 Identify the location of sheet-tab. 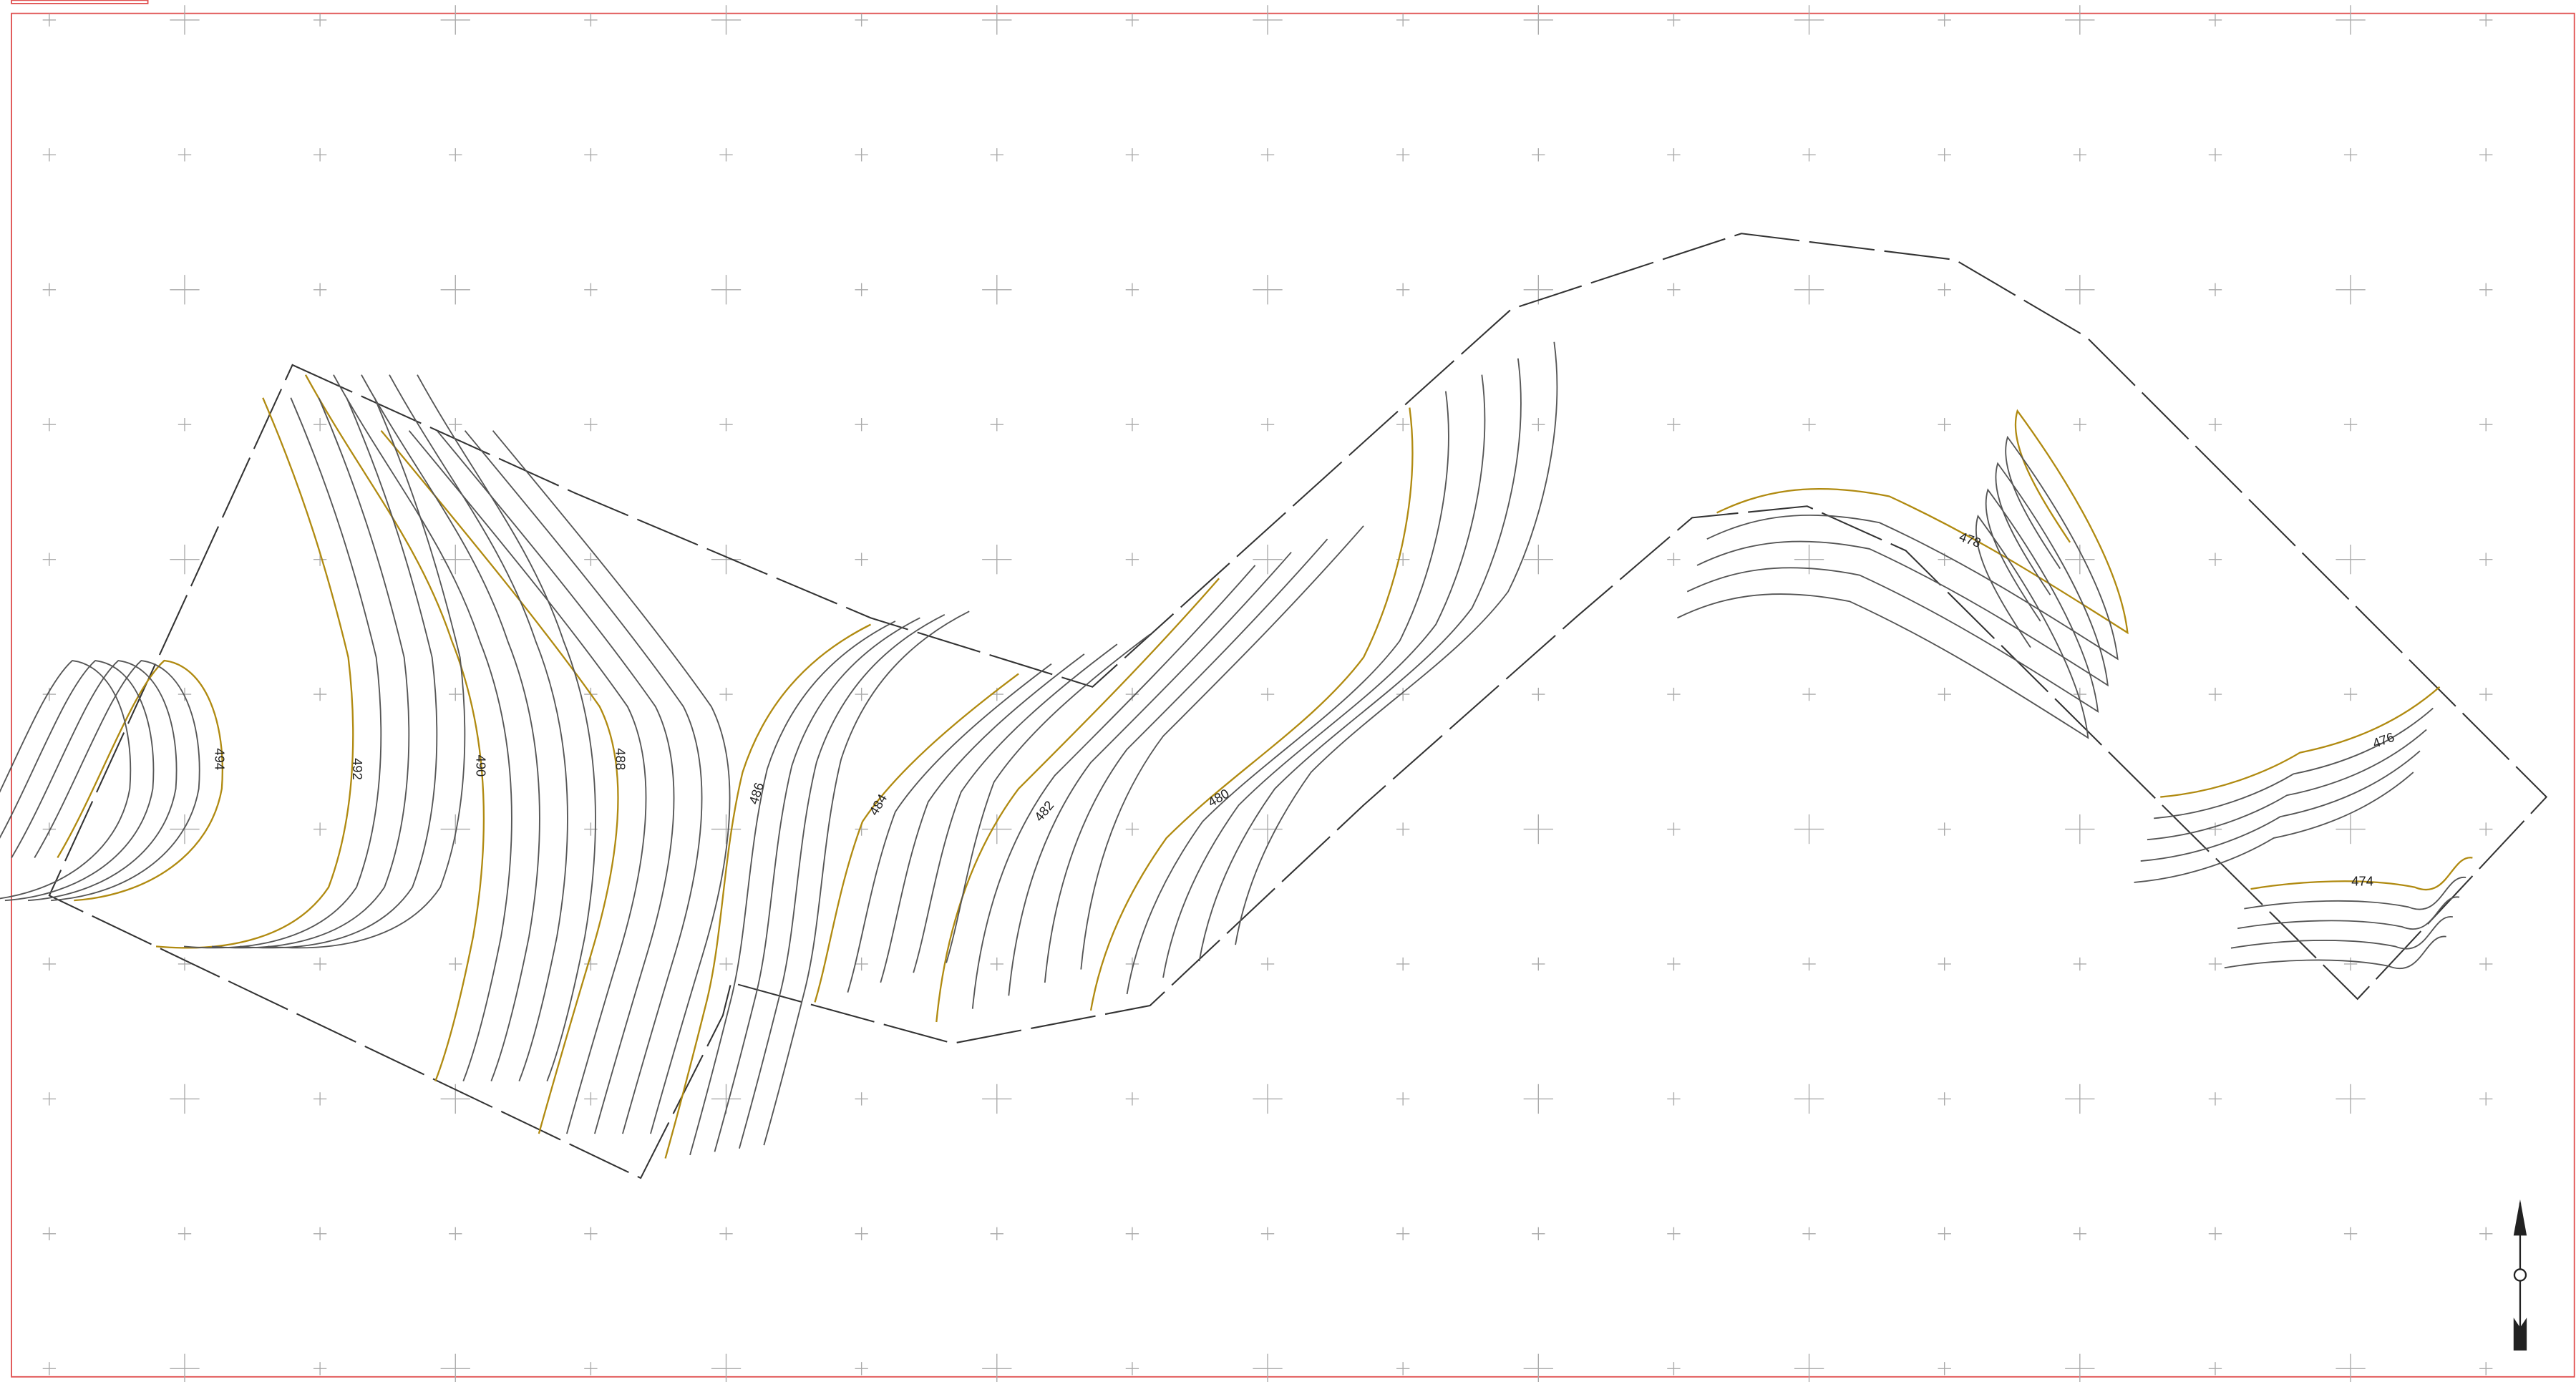
(80, 2).